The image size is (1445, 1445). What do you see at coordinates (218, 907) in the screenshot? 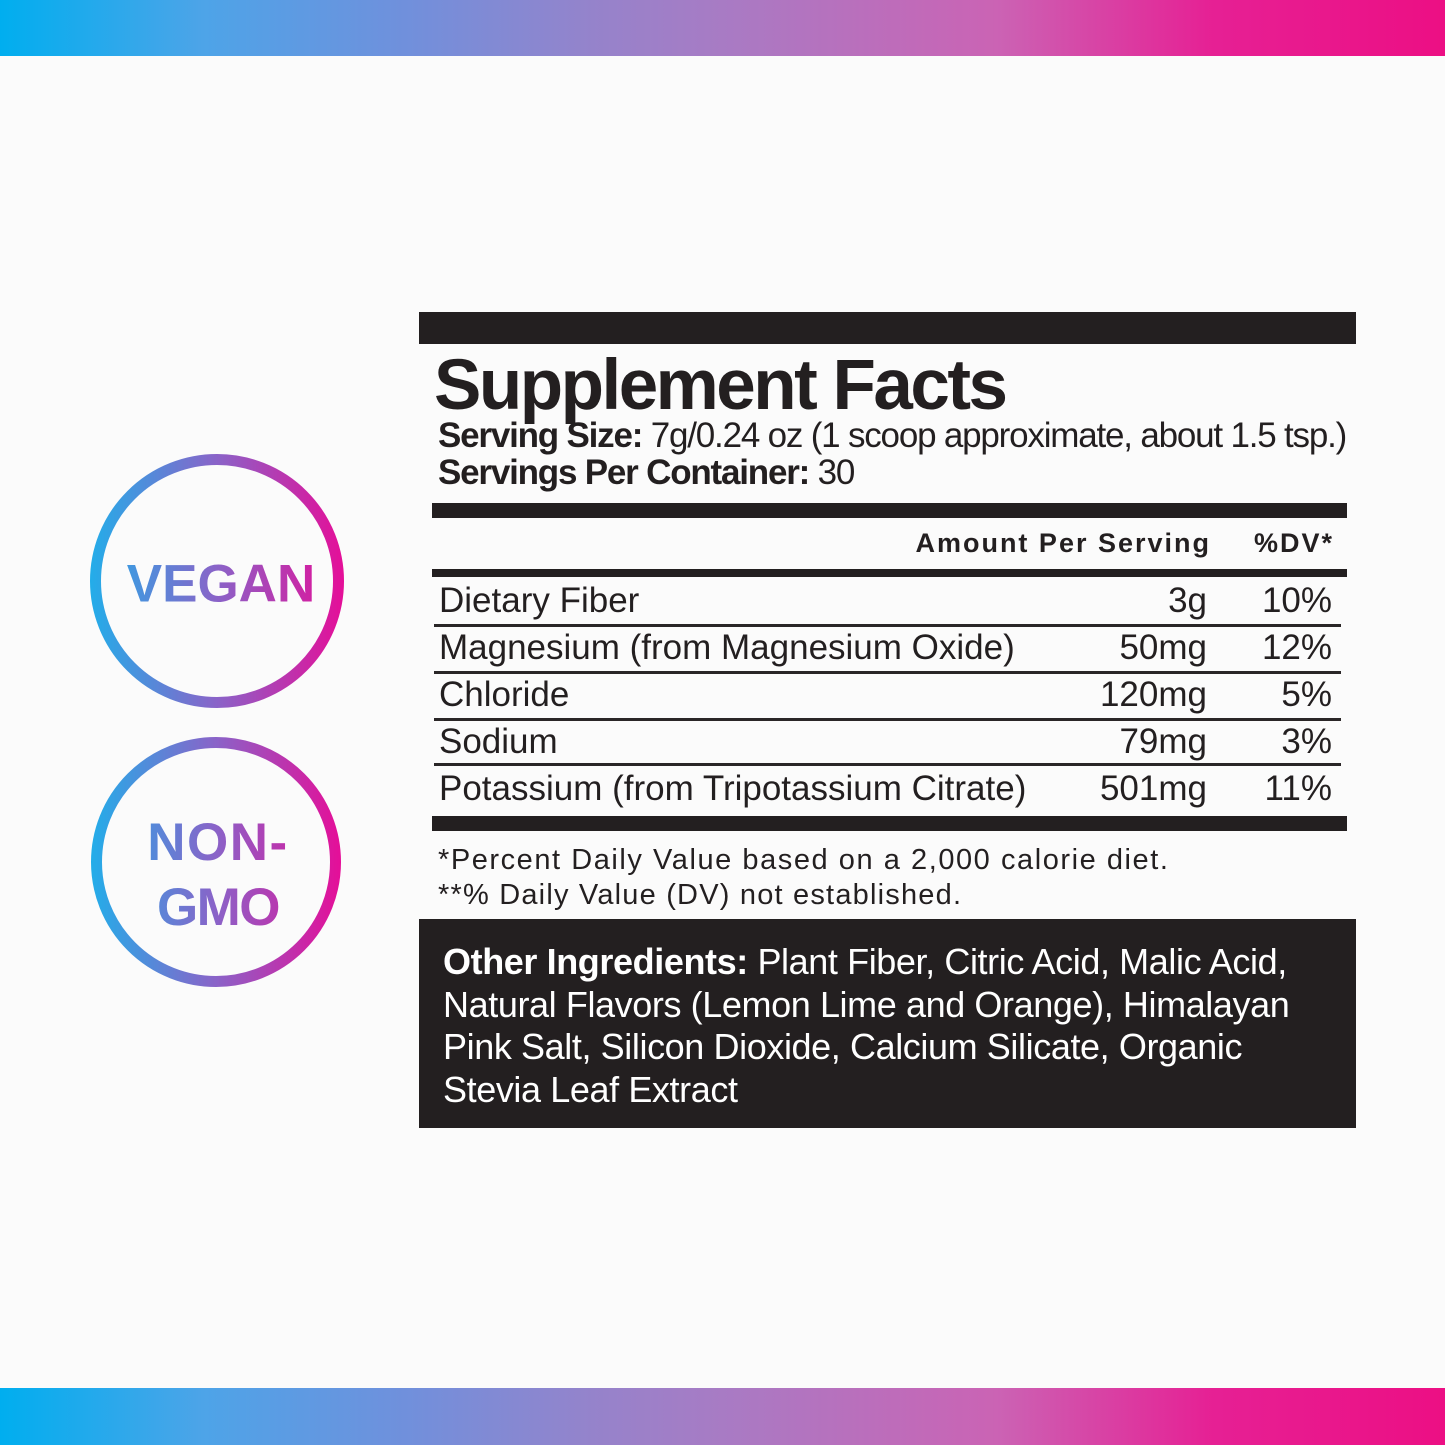
I see `svg-text: GMO` at bounding box center [218, 907].